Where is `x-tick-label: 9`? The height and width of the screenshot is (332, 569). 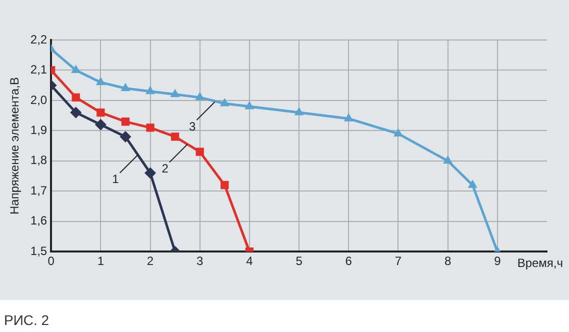 x-tick-label: 9 is located at coordinates (498, 261).